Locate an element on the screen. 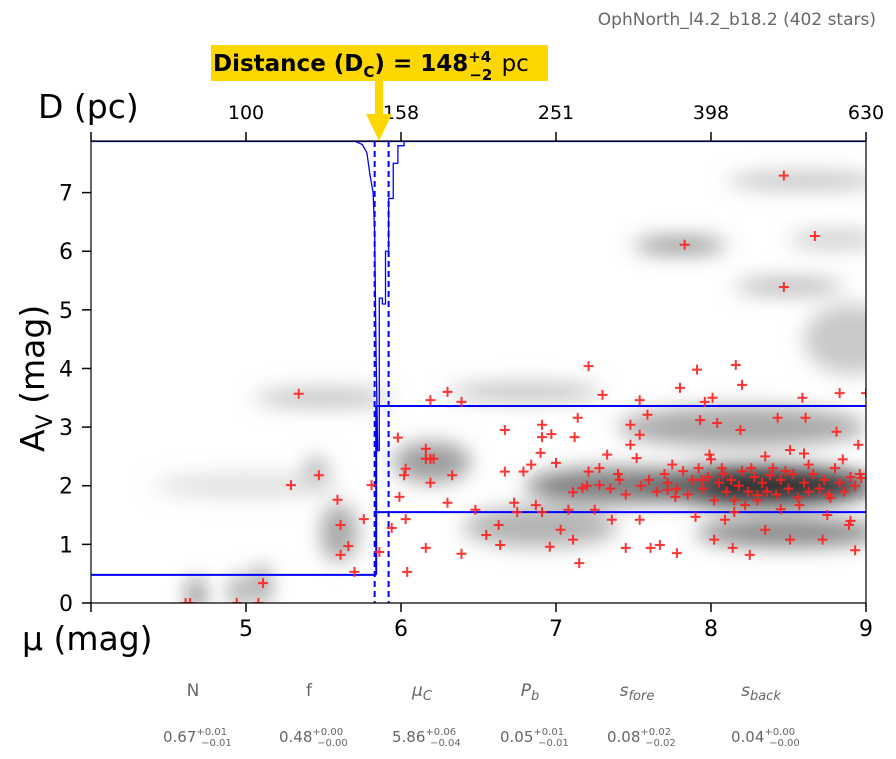 The image size is (896, 759). y-tick-label: 1 is located at coordinates (66, 545).